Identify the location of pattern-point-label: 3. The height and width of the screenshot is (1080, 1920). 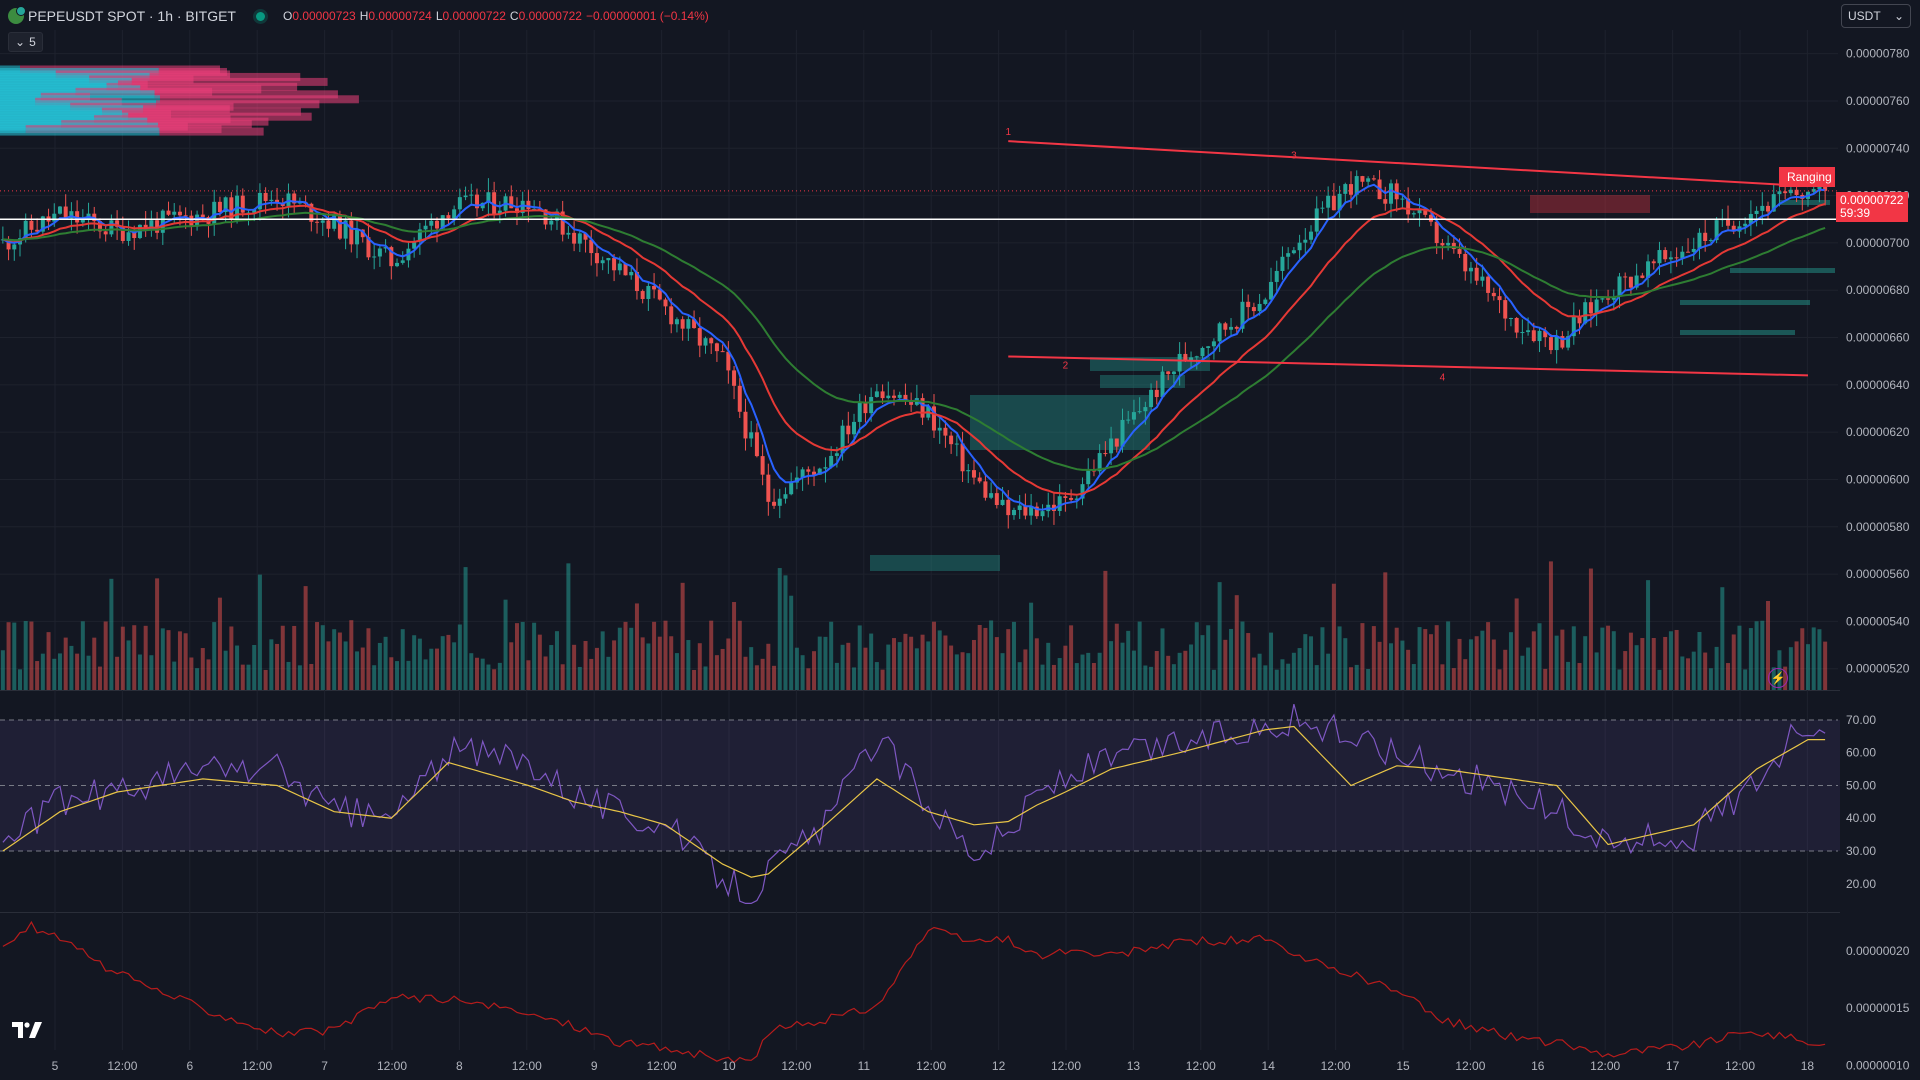
(1294, 155).